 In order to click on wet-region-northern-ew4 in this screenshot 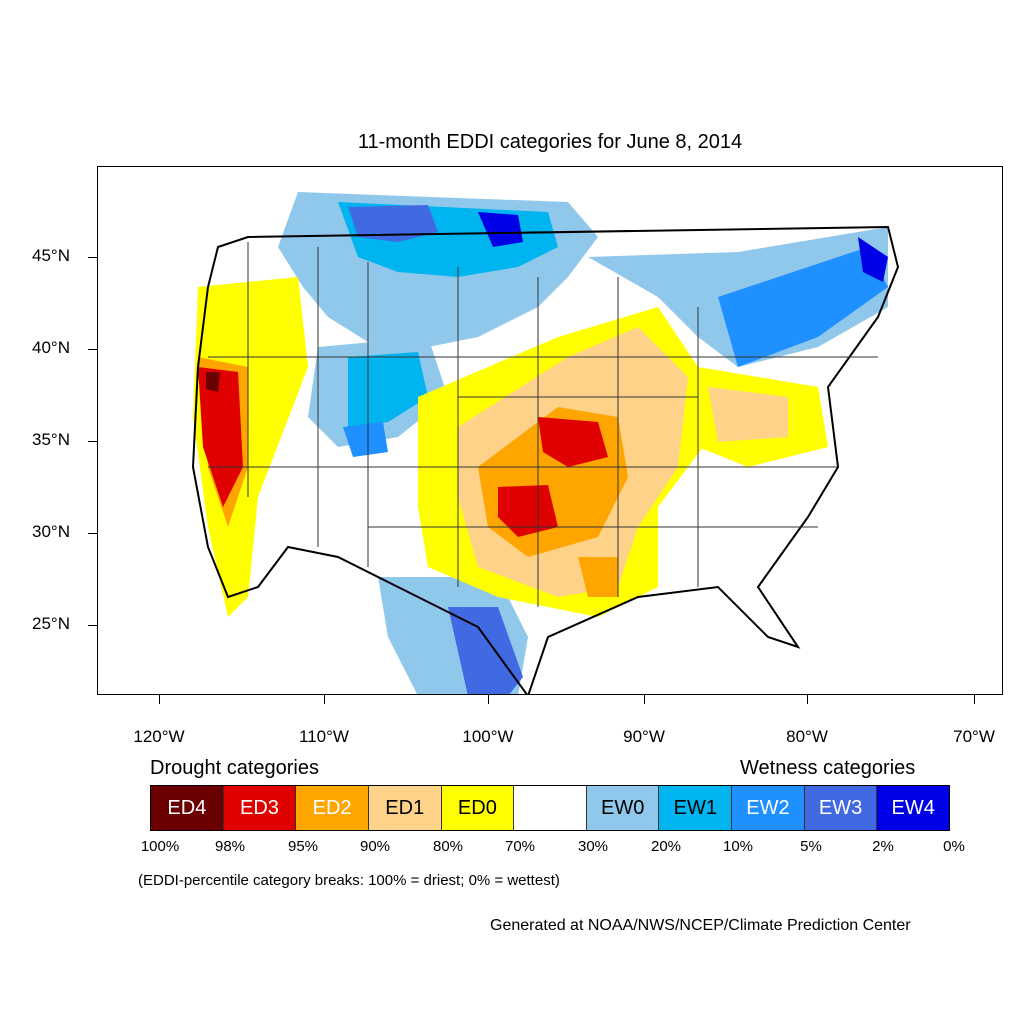, I will do `click(500, 229)`.